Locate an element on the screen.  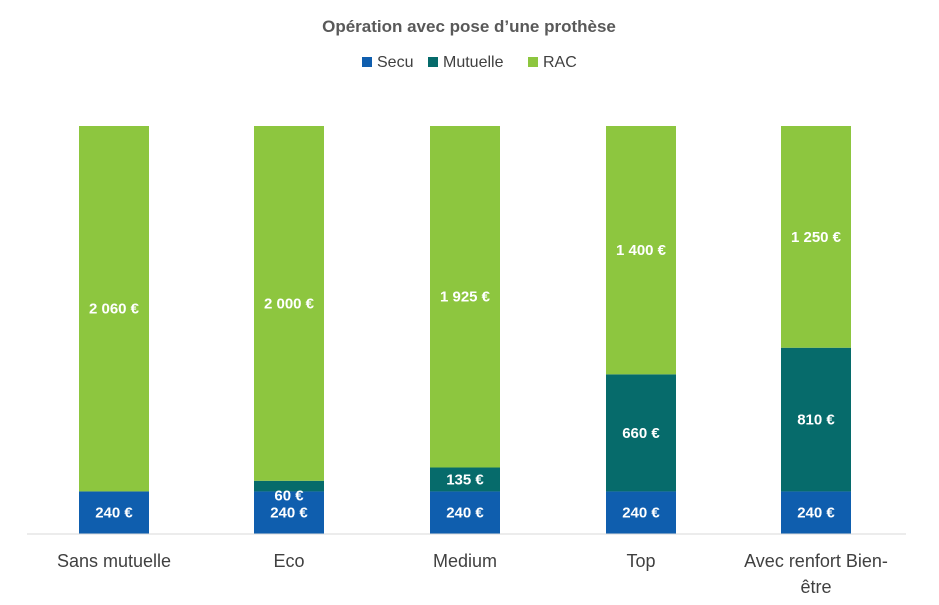
category-label-1: Eco is located at coordinates (288, 561).